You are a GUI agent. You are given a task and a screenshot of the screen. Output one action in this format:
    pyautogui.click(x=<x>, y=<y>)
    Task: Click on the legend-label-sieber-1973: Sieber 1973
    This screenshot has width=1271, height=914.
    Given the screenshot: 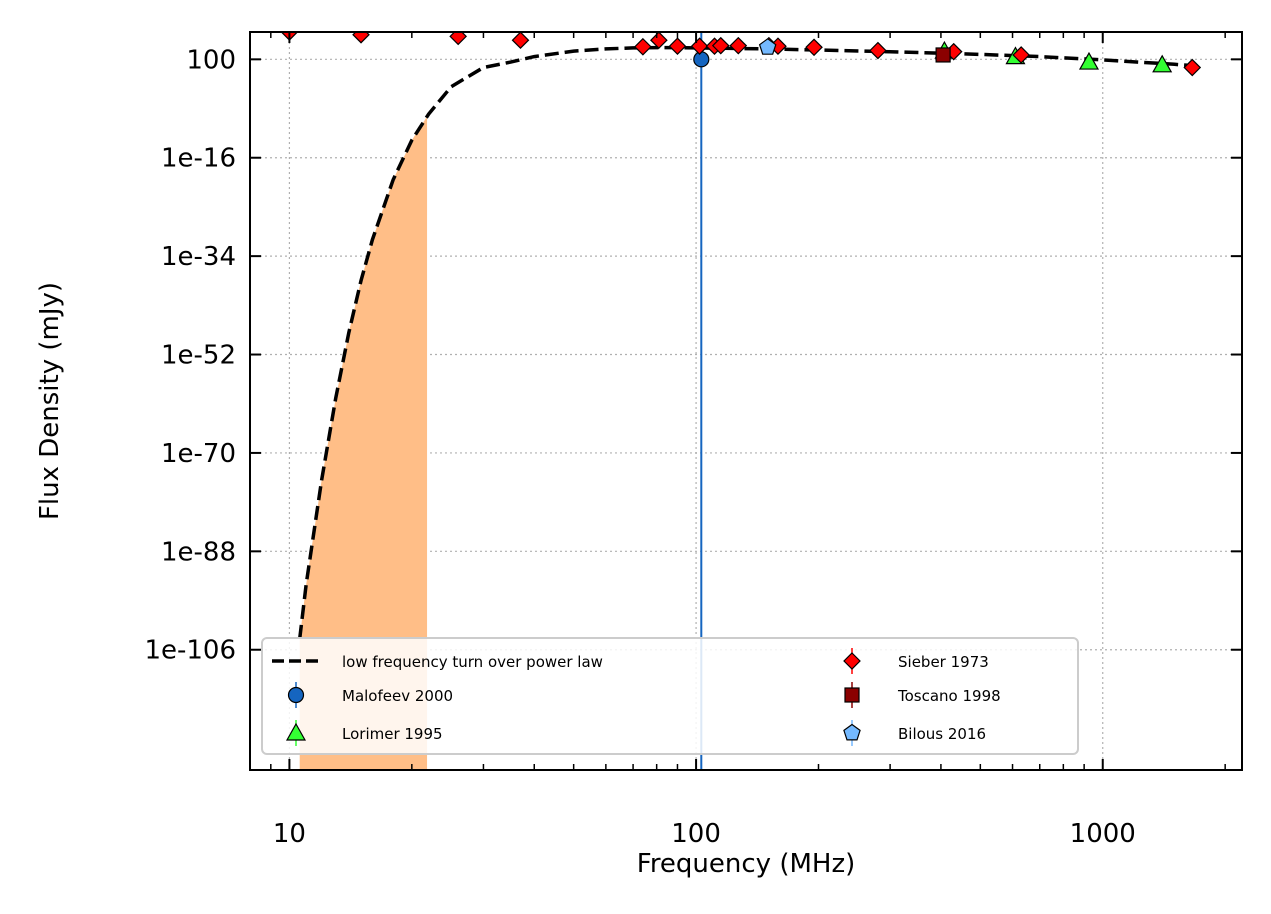 What is the action you would take?
    pyautogui.click(x=943, y=662)
    